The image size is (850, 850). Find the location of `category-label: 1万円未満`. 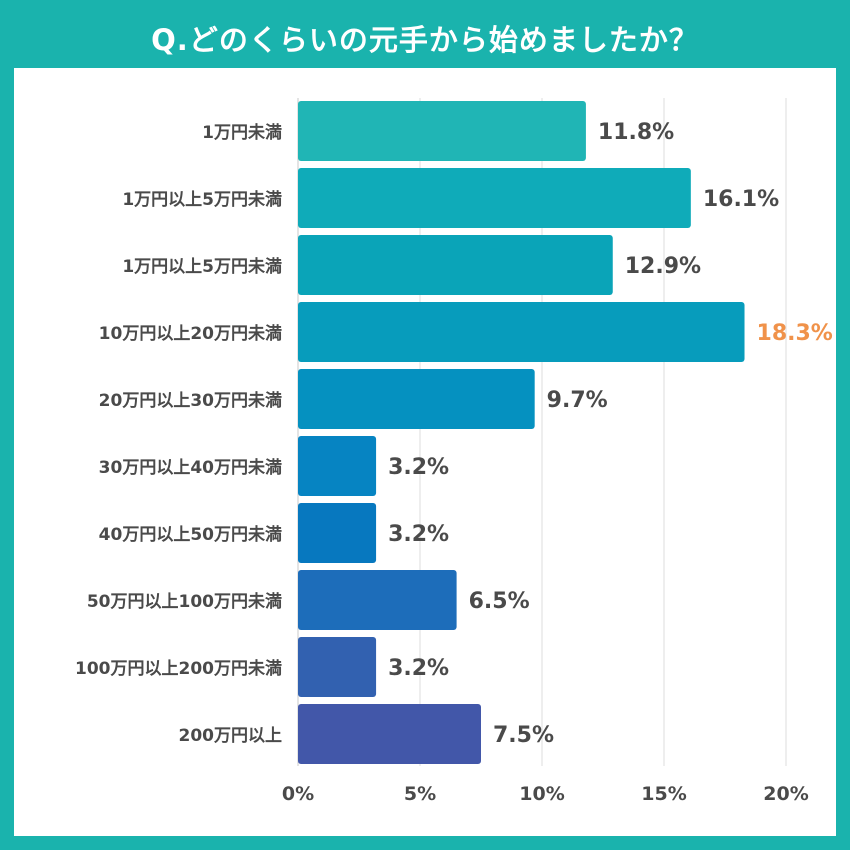

category-label: 1万円未満 is located at coordinates (242, 132).